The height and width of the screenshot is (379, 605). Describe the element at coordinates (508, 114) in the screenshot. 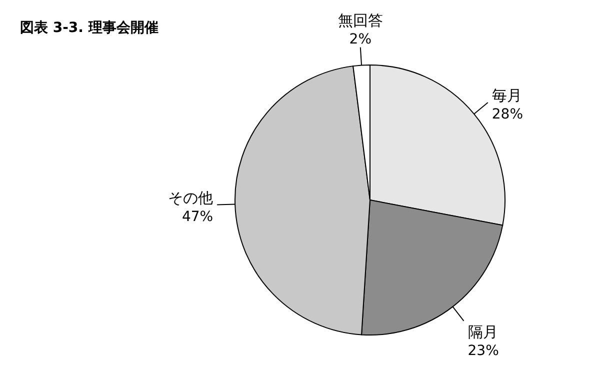

I see `data-label: 28%` at that location.